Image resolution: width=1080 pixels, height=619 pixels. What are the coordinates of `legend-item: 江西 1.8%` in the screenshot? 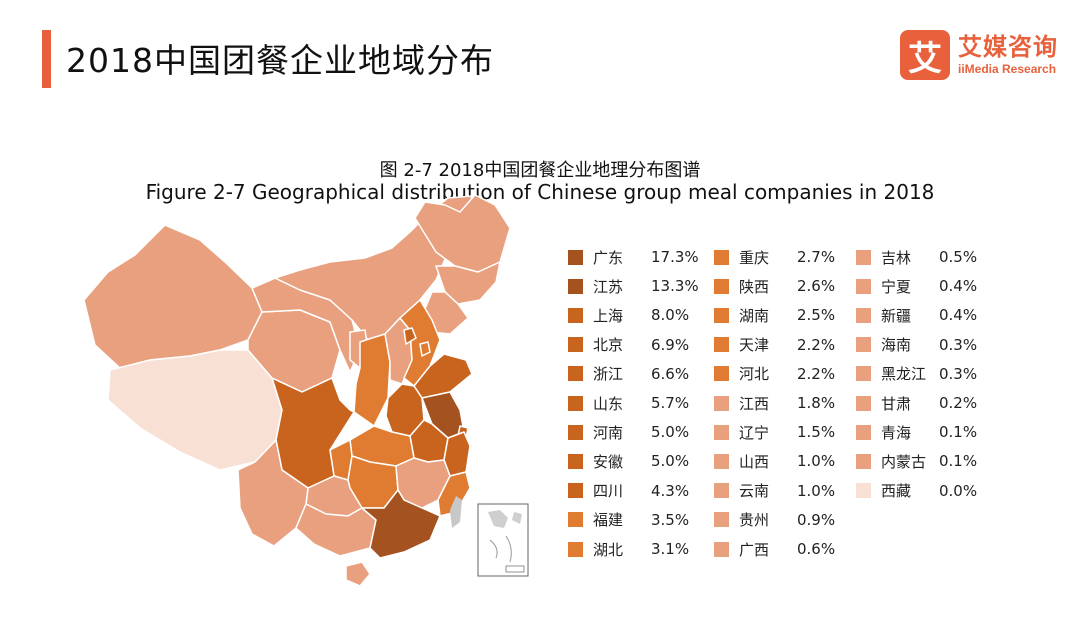 It's located at (774, 403).